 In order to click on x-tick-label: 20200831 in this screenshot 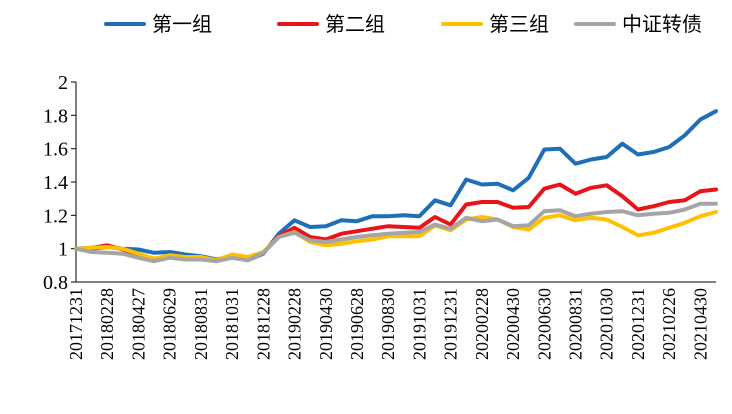, I will do `click(576, 324)`.